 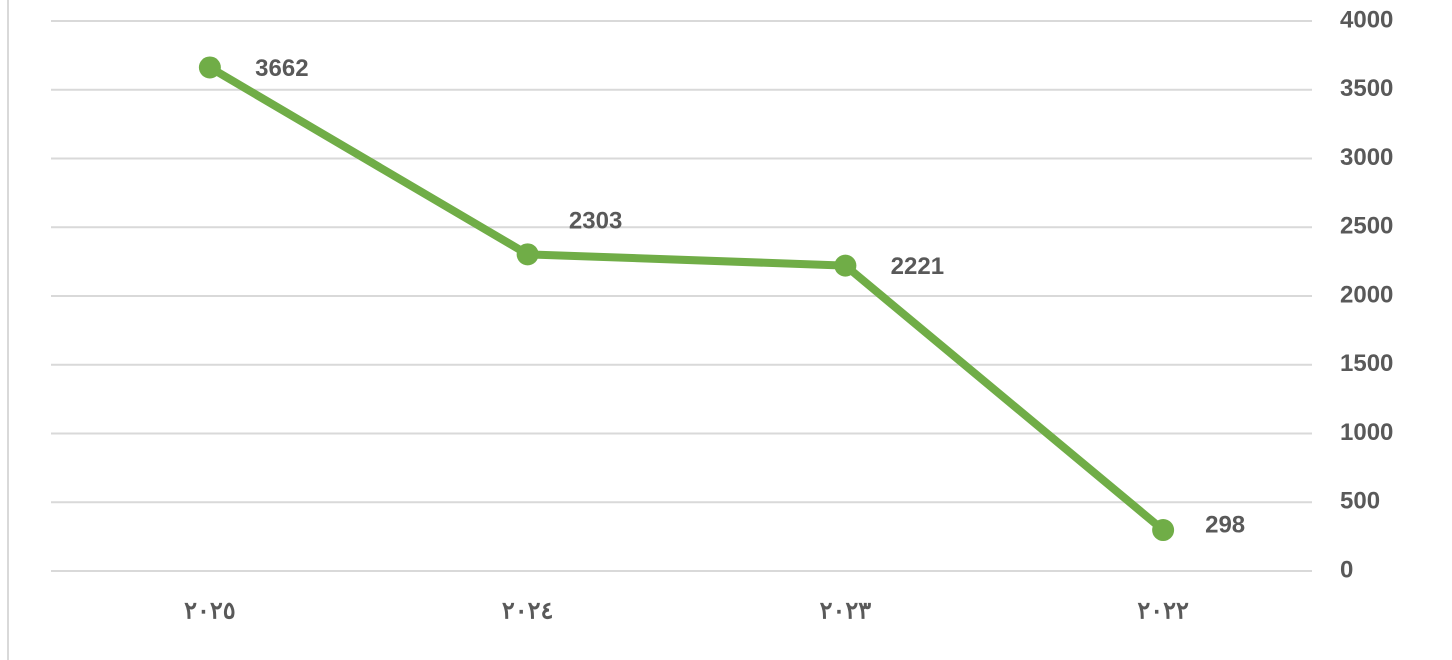 I want to click on data-label: 3662, so click(x=281, y=68).